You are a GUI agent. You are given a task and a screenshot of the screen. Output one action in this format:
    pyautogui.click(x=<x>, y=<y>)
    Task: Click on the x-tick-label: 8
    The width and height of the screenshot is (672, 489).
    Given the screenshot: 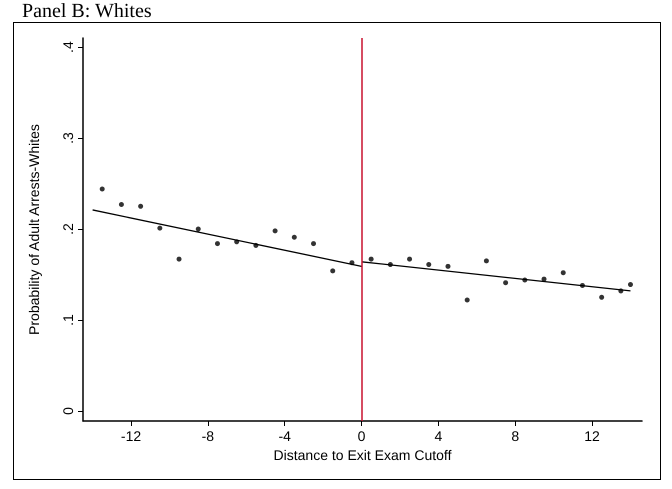 What is the action you would take?
    pyautogui.click(x=515, y=436)
    